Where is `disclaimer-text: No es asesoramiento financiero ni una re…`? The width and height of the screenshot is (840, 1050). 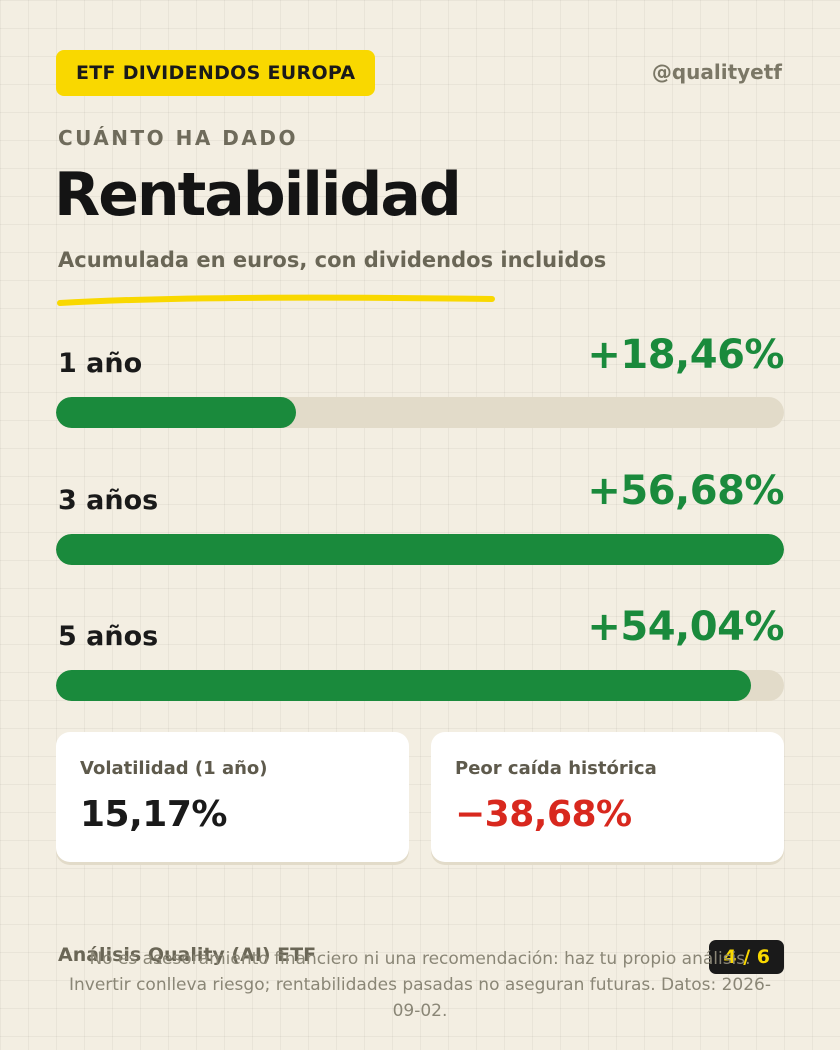
disclaimer-text: No es asesoramiento financiero ni una re… is located at coordinates (420, 985).